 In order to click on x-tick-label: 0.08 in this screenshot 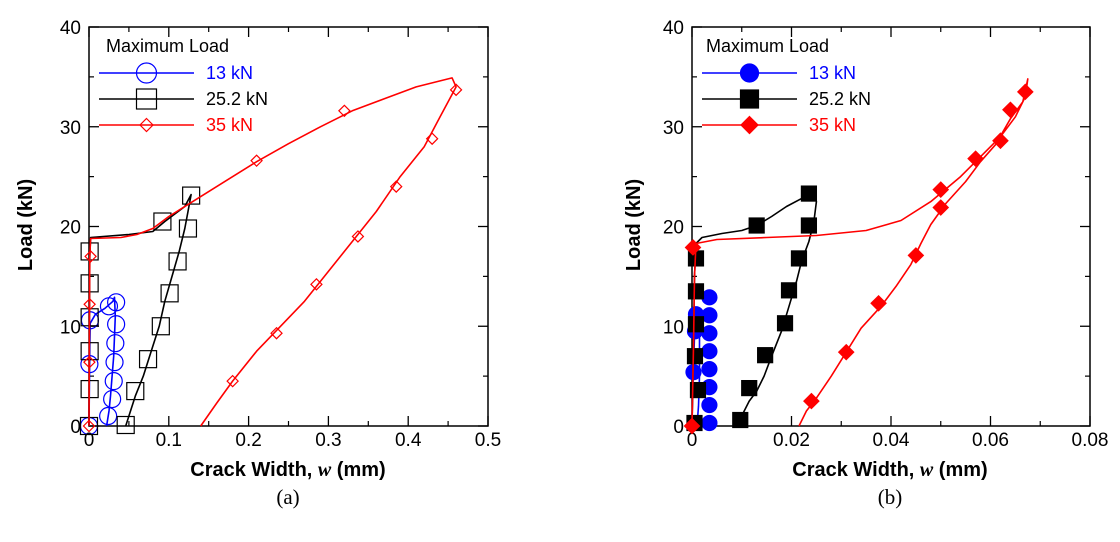, I will do `click(1090, 440)`.